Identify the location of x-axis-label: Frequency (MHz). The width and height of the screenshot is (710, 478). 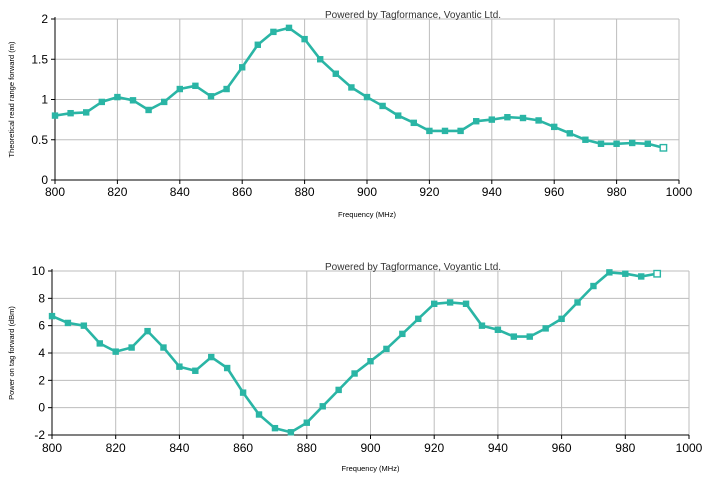
(367, 214).